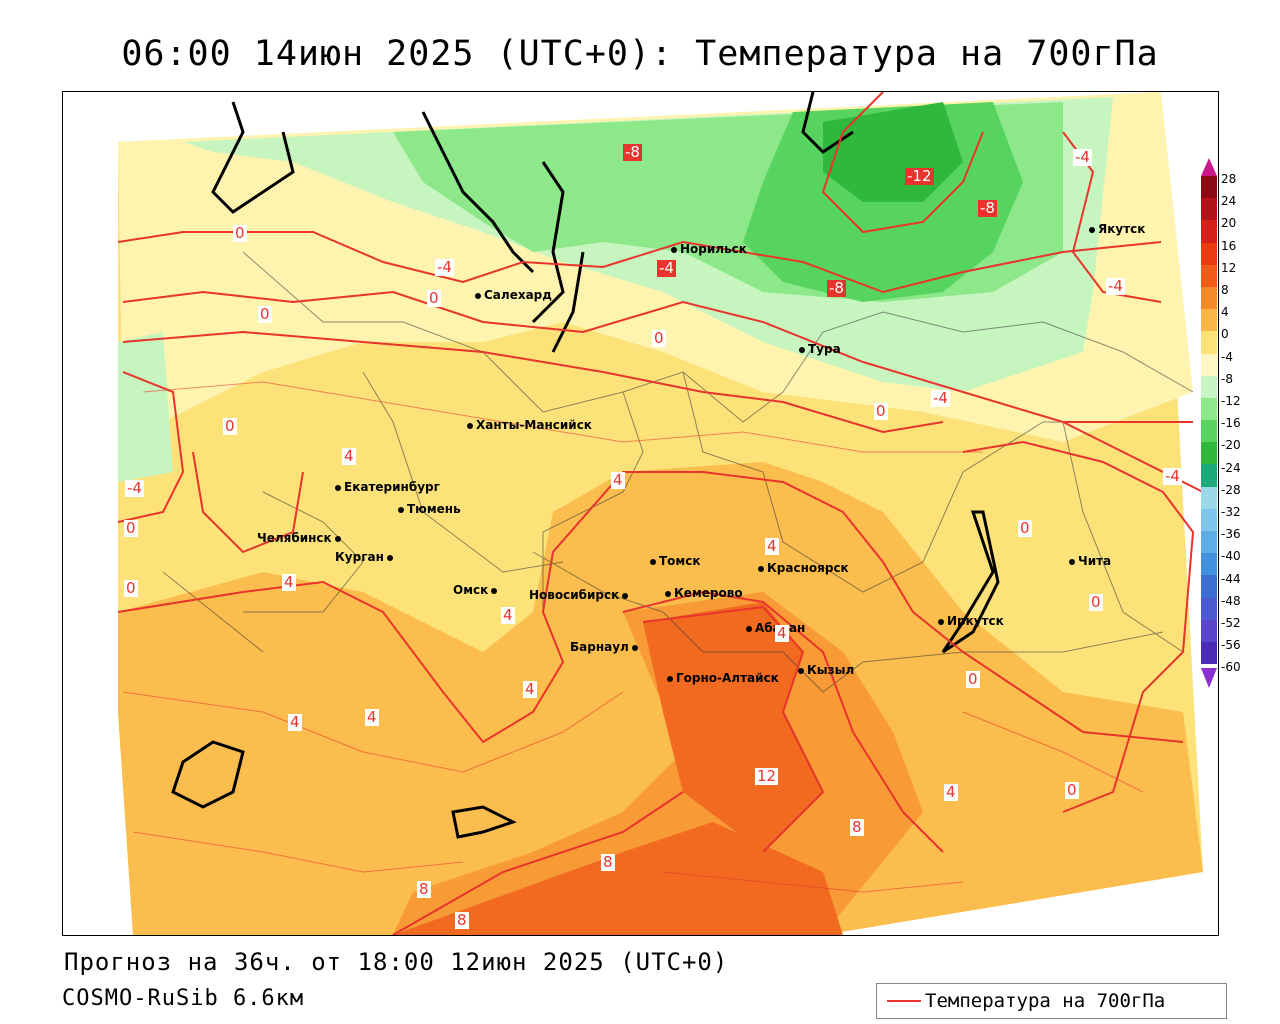  What do you see at coordinates (476, 590) in the screenshot?
I see `city-omsk: Омск` at bounding box center [476, 590].